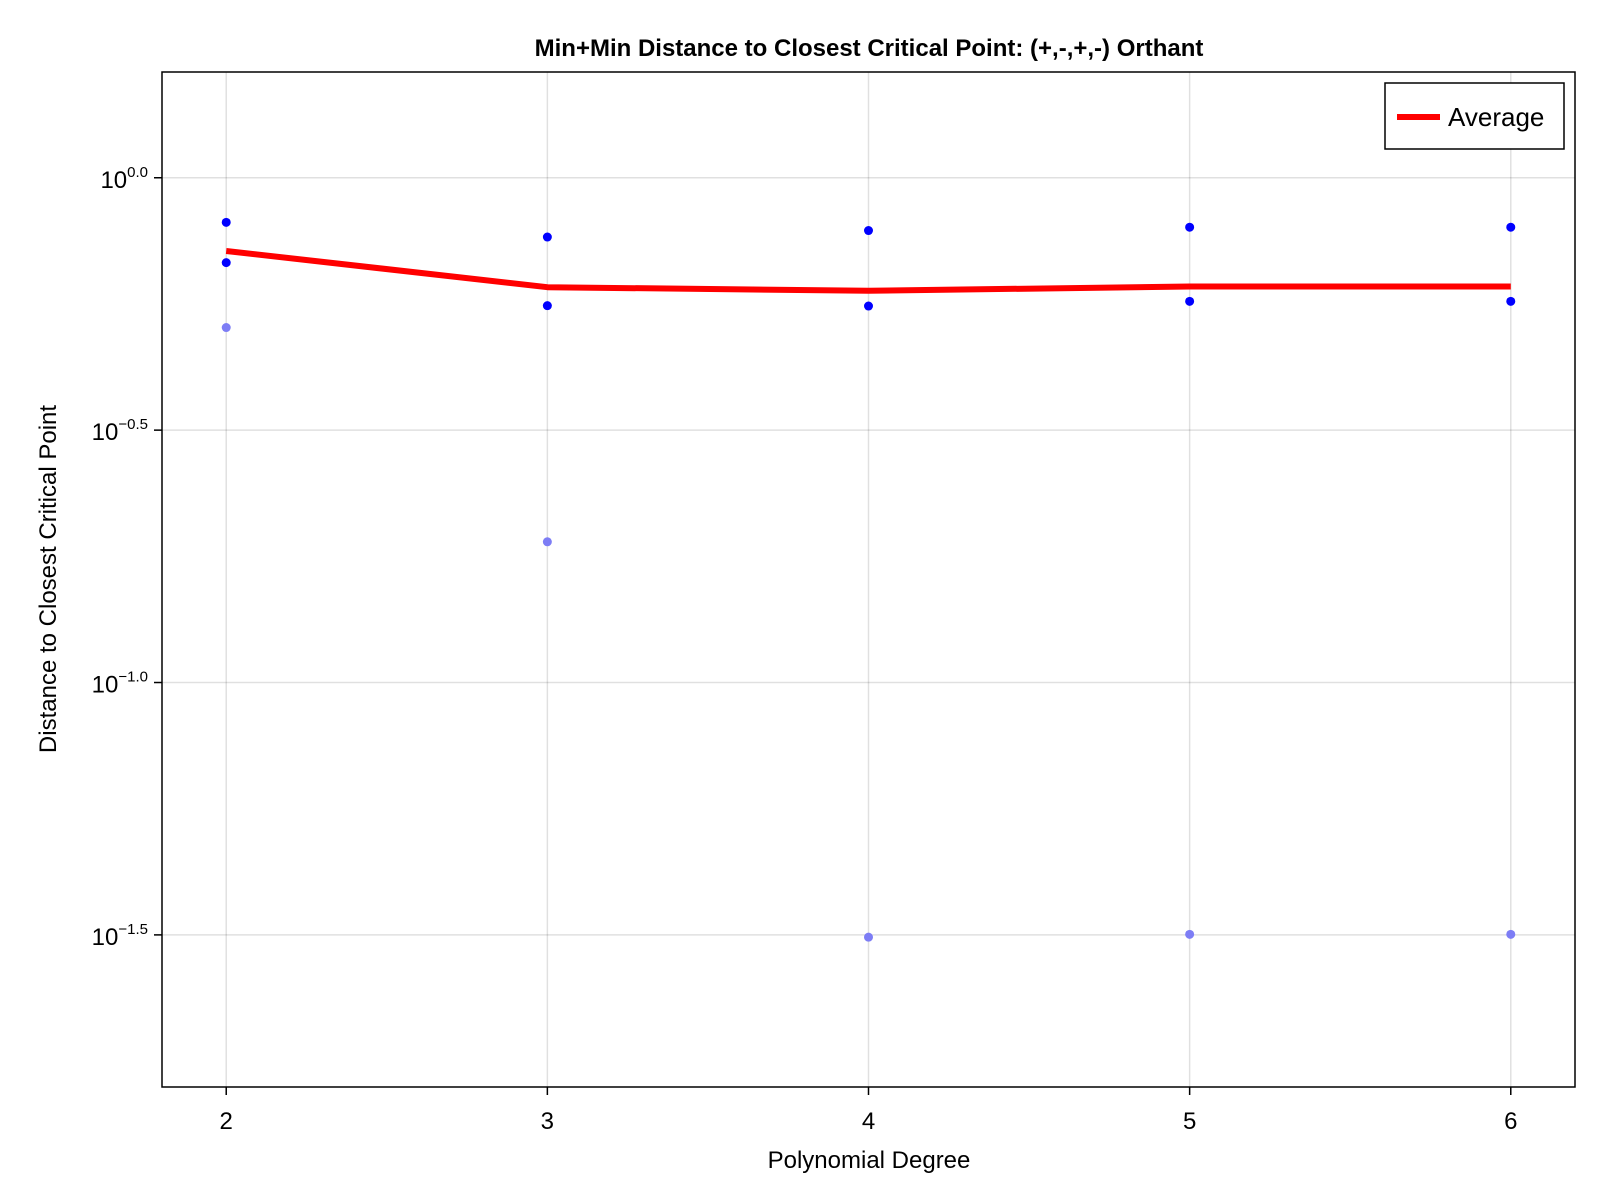 The image size is (1600, 1200). Describe the element at coordinates (868, 1121) in the screenshot. I see `x-tick-label-4: 4` at that location.